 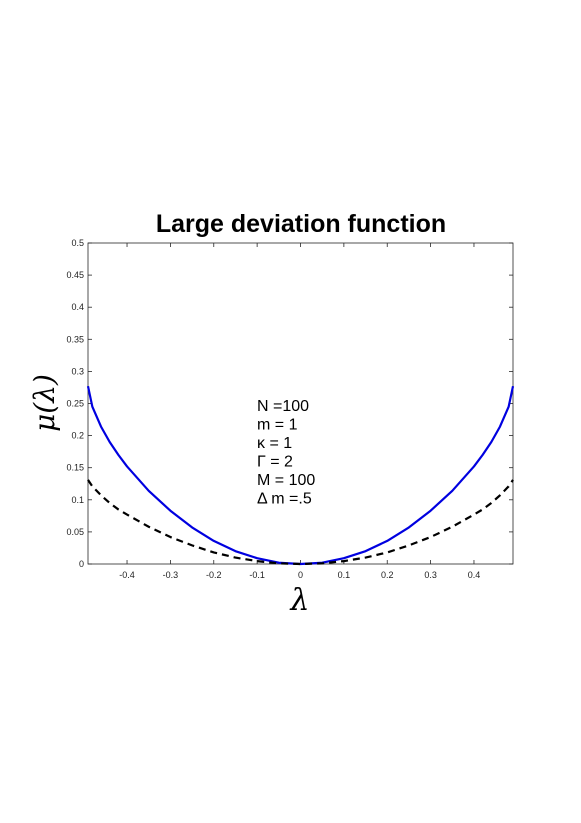 What do you see at coordinates (277, 425) in the screenshot?
I see `annotation-line: m = 1` at bounding box center [277, 425].